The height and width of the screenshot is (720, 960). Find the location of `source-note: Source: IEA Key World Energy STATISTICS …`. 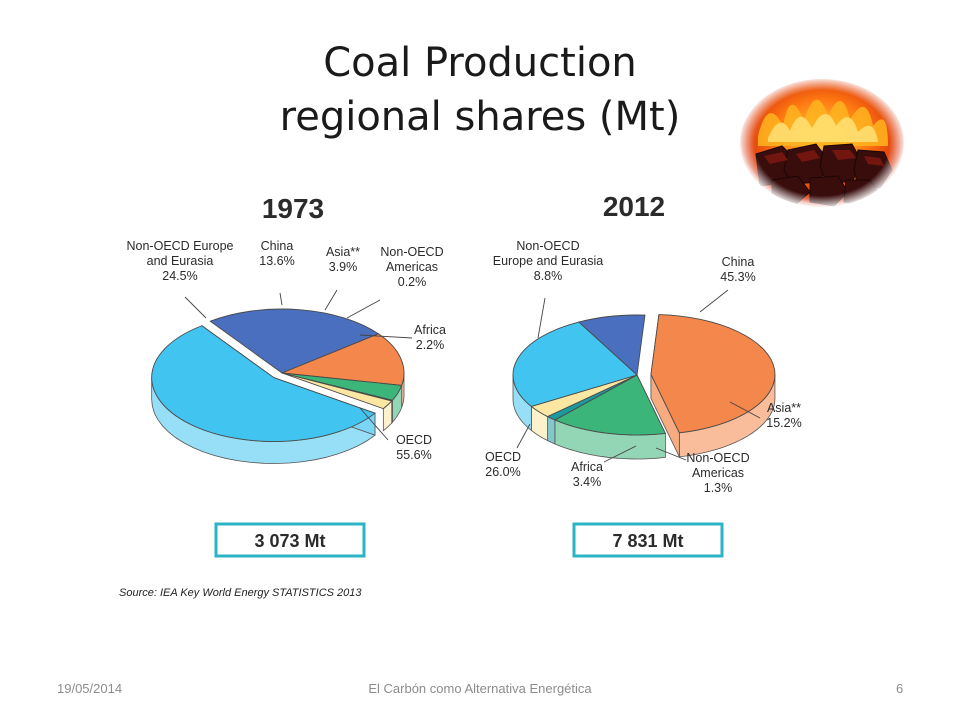

source-note: Source: IEA Key World Energy STATISTICS … is located at coordinates (240, 593).